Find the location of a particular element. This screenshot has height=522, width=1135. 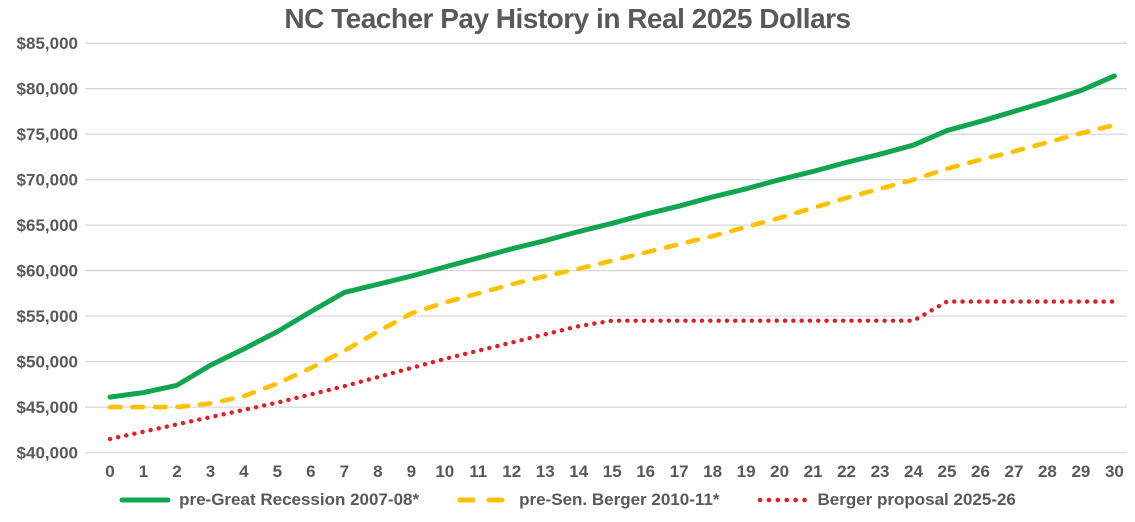

y-tick-label: $45,000 is located at coordinates (47, 407).